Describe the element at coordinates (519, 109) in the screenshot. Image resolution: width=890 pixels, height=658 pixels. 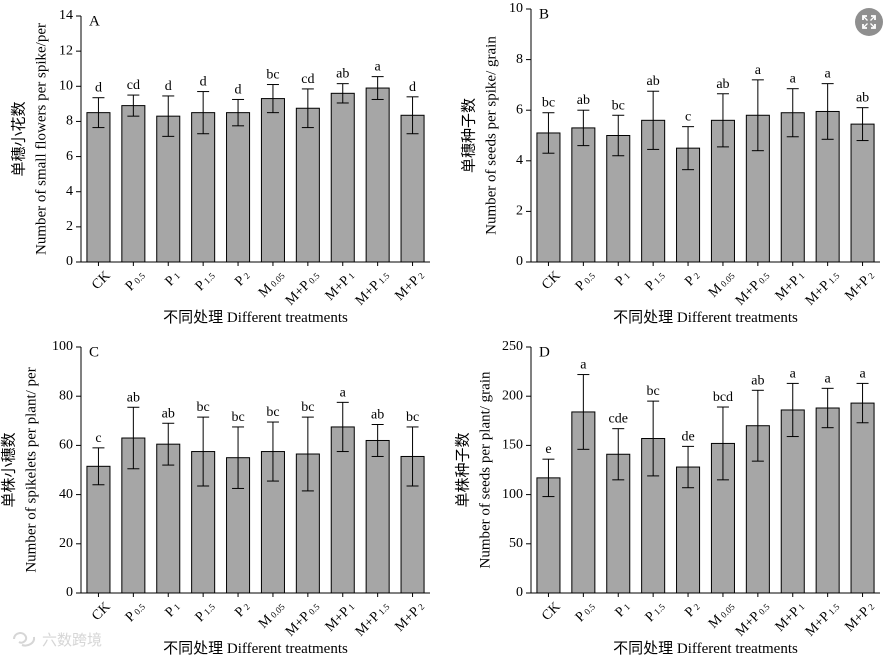
I see `y-tick-label: 6` at that location.